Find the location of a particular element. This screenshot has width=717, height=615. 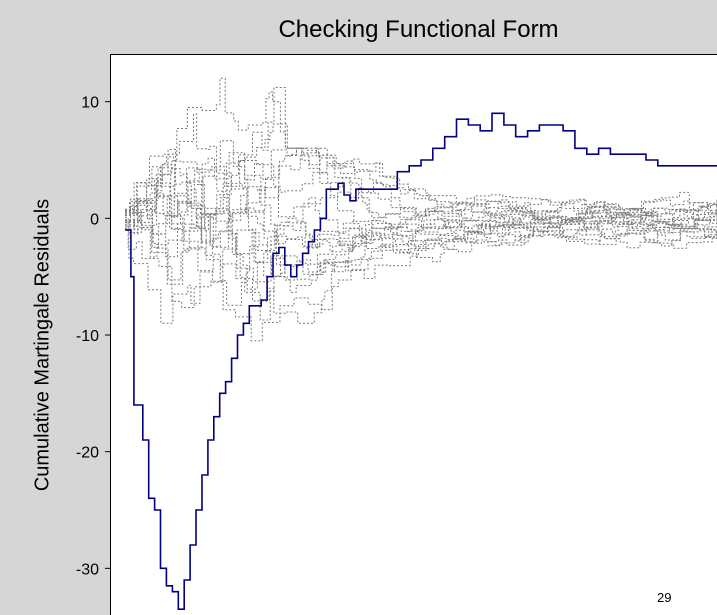

y-tick-label: -20 is located at coordinates (87, 453).